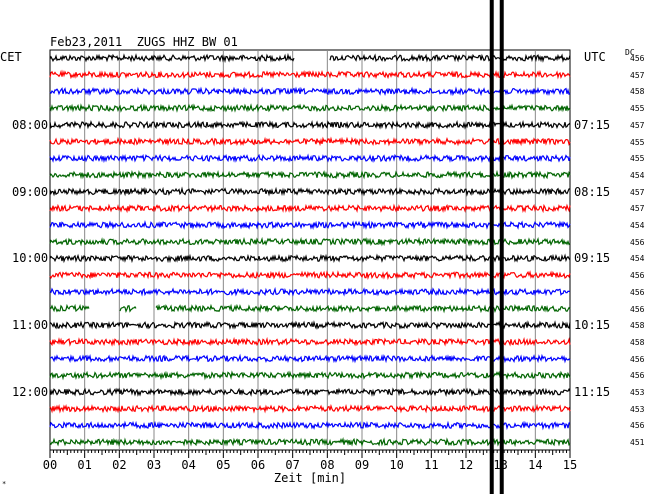 The image size is (650, 494). I want to click on x-tick-label-13: 13, so click(500, 465).